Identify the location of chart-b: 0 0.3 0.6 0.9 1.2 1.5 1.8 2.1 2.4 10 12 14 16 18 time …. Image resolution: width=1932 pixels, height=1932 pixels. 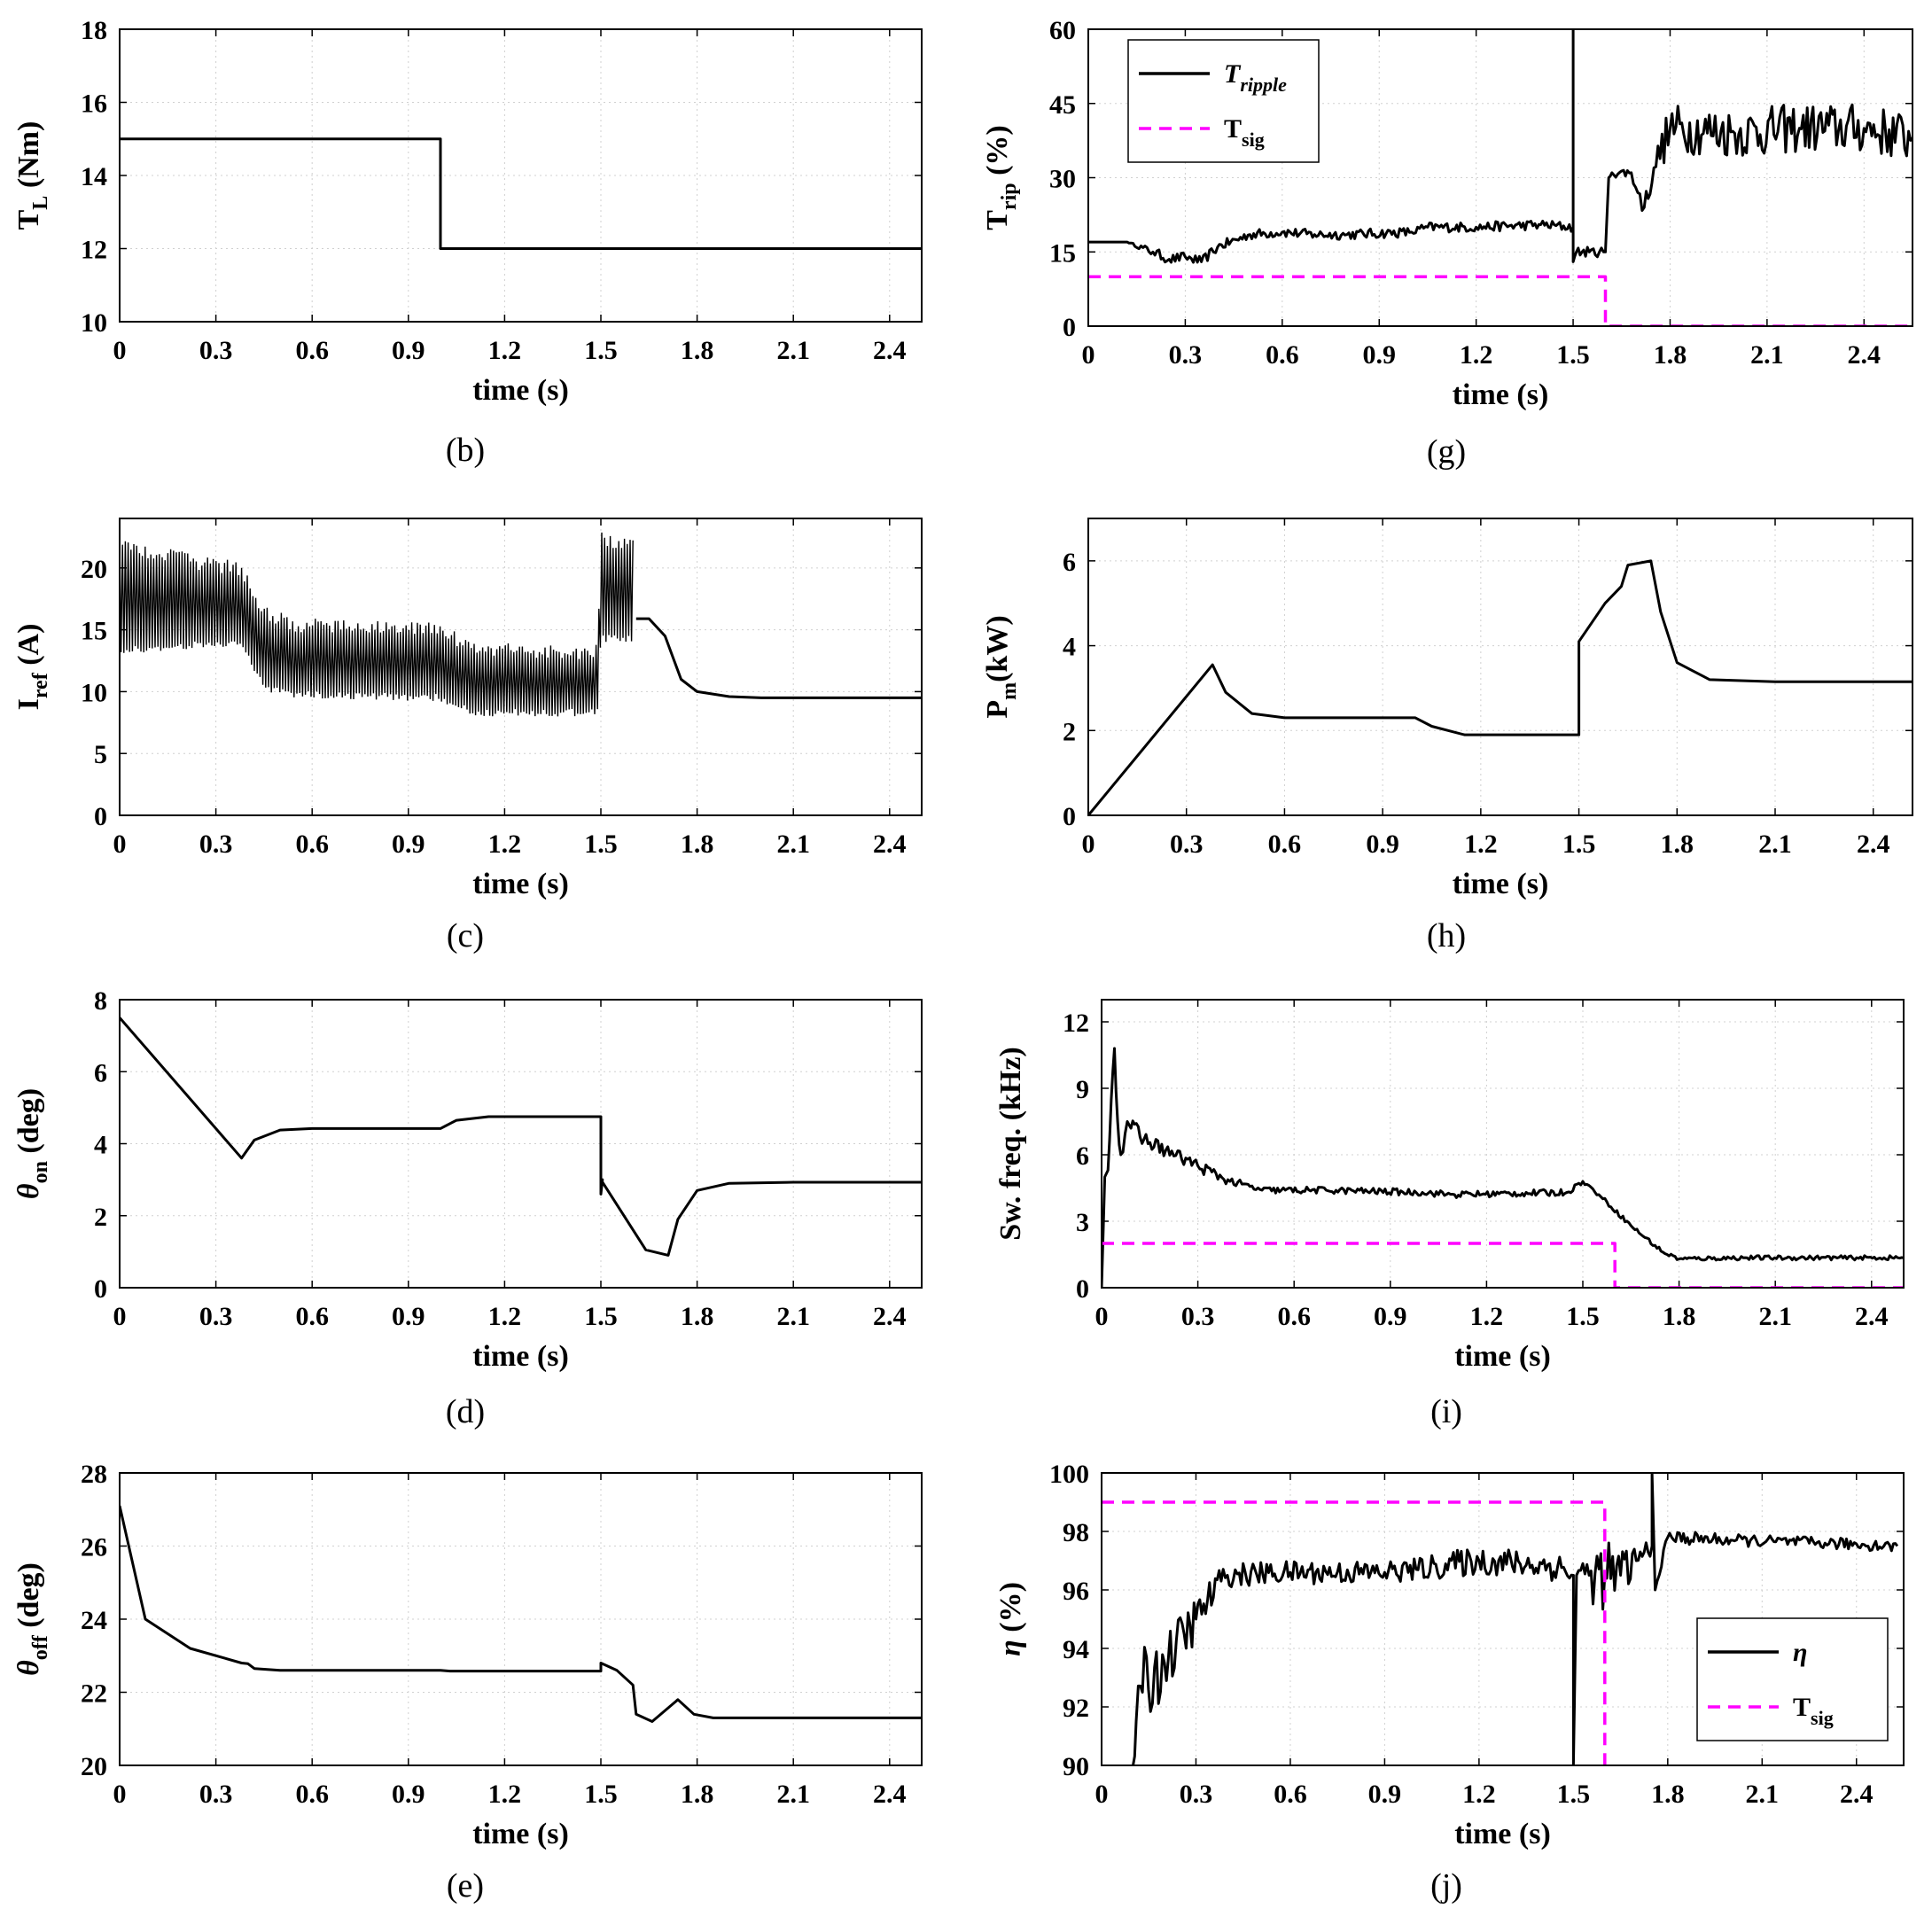
(467, 243).